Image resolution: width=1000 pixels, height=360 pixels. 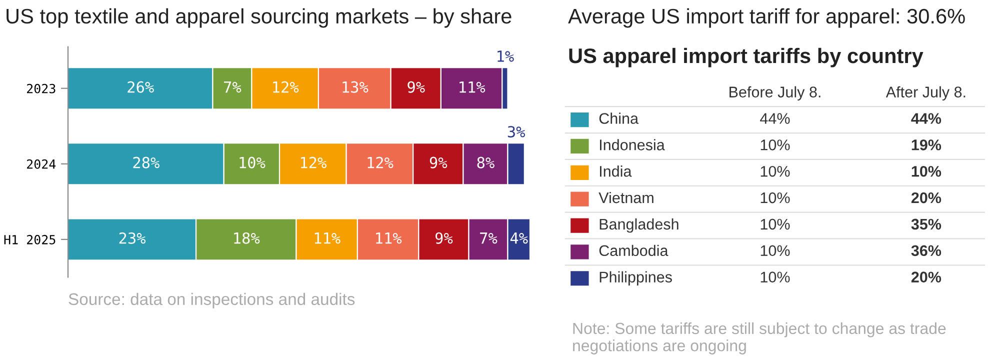 What do you see at coordinates (41, 164) in the screenshot?
I see `y-tick-label: 2024` at bounding box center [41, 164].